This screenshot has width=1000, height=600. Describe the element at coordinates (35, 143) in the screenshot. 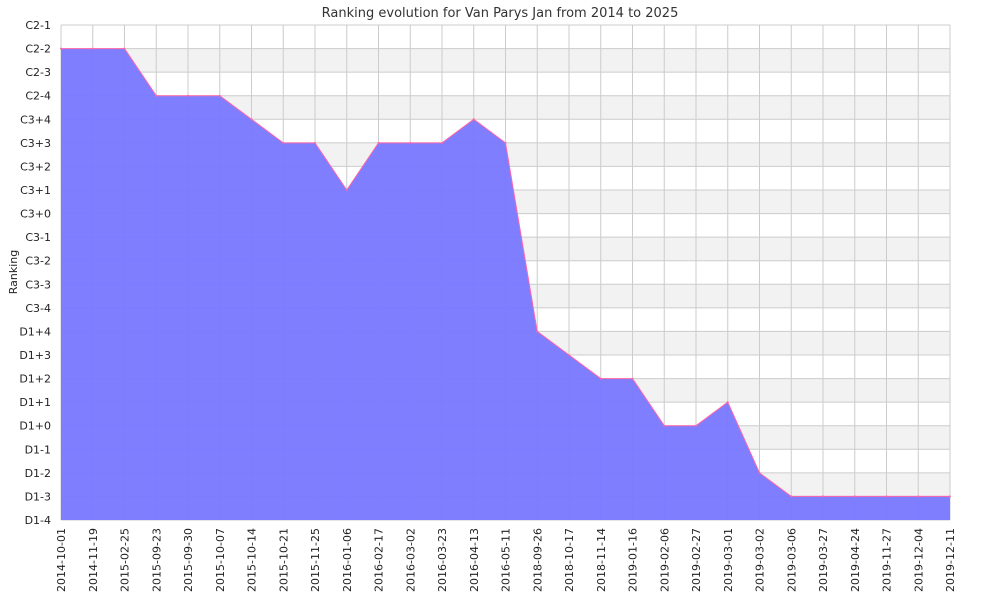

I see `y-tick-label: C3+3` at that location.